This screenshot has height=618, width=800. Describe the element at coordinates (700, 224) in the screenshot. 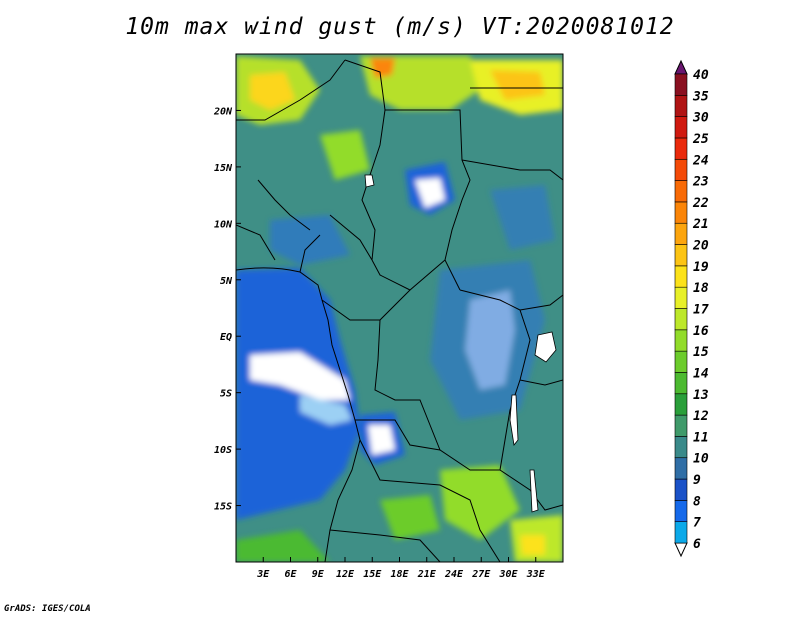

I see `colorbar-label: 21` at that location.